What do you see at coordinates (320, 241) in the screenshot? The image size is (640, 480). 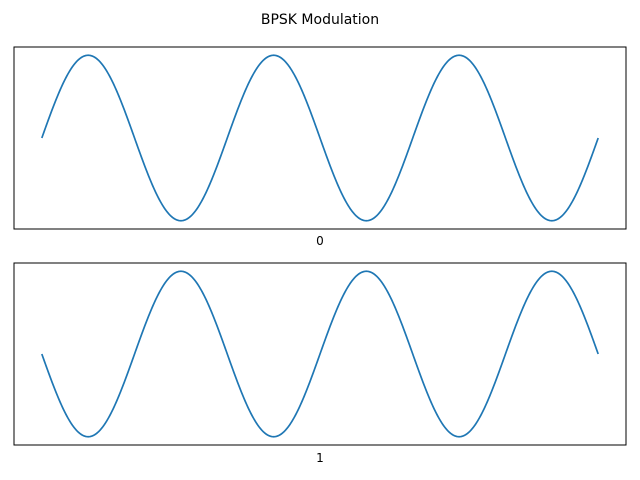 I see `xlabel-bit-0: 0` at bounding box center [320, 241].